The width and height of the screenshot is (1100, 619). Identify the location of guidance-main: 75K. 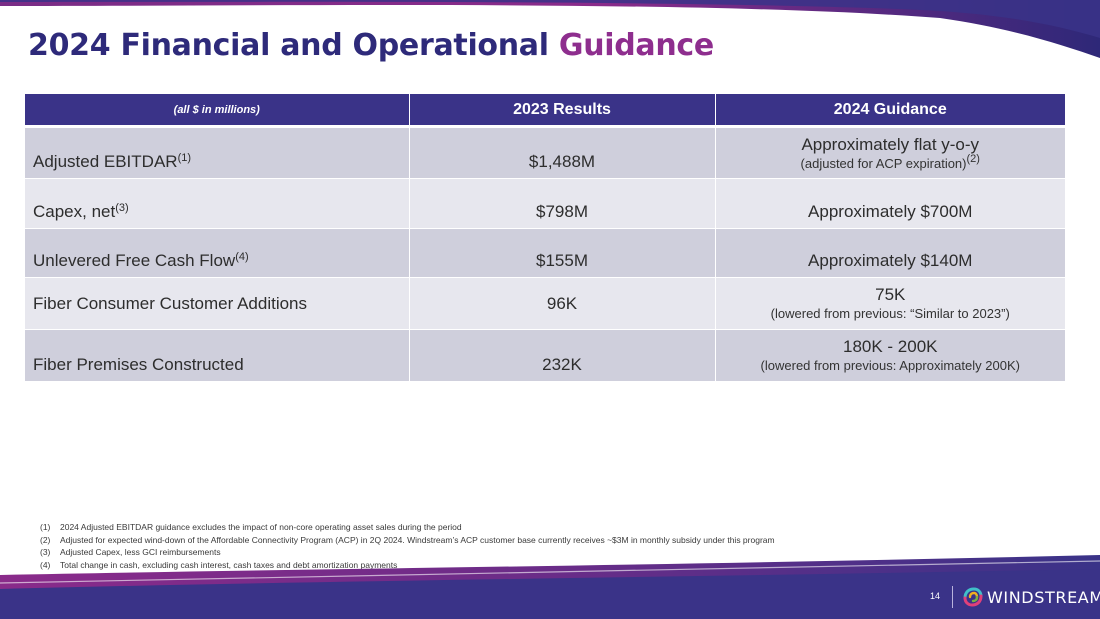
(890, 294).